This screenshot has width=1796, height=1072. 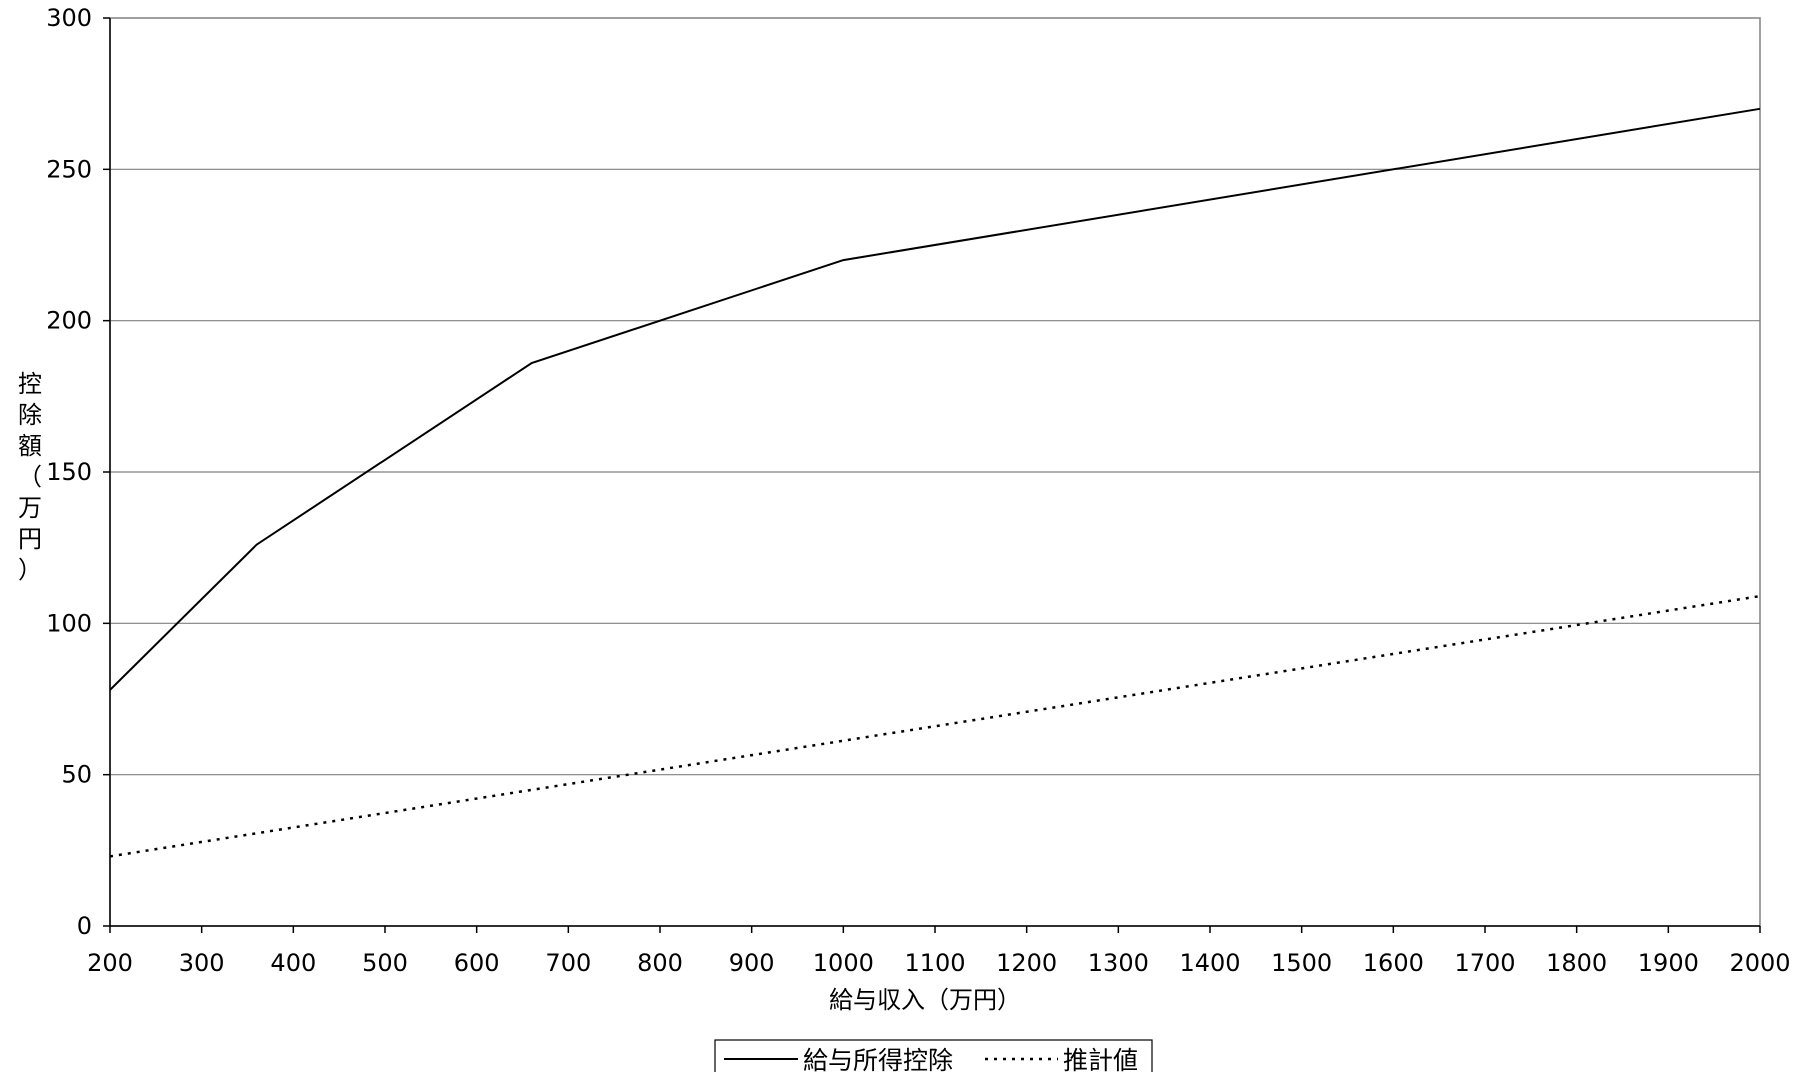 I want to click on x-tick-label-600: 600, so click(x=477, y=963).